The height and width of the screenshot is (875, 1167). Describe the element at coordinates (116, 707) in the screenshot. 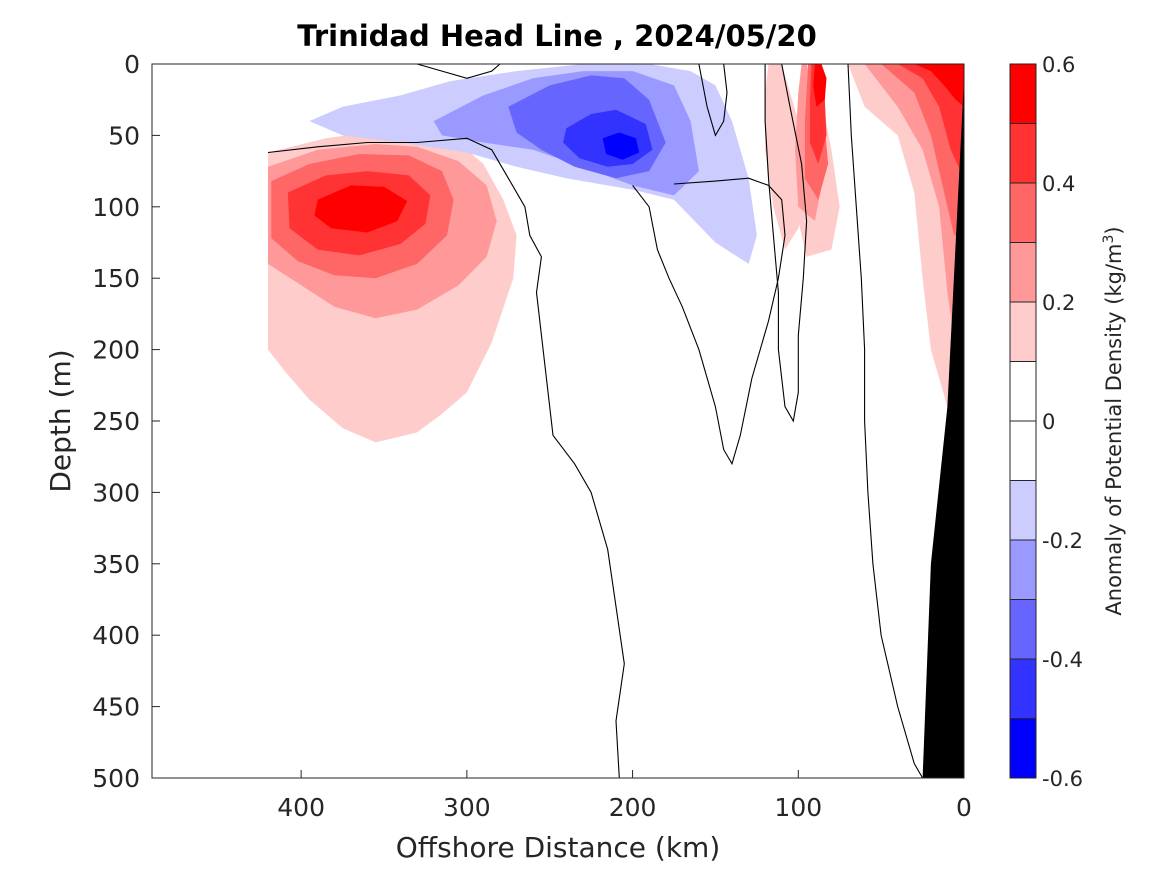

I see `y-tick-label-9: 450` at that location.